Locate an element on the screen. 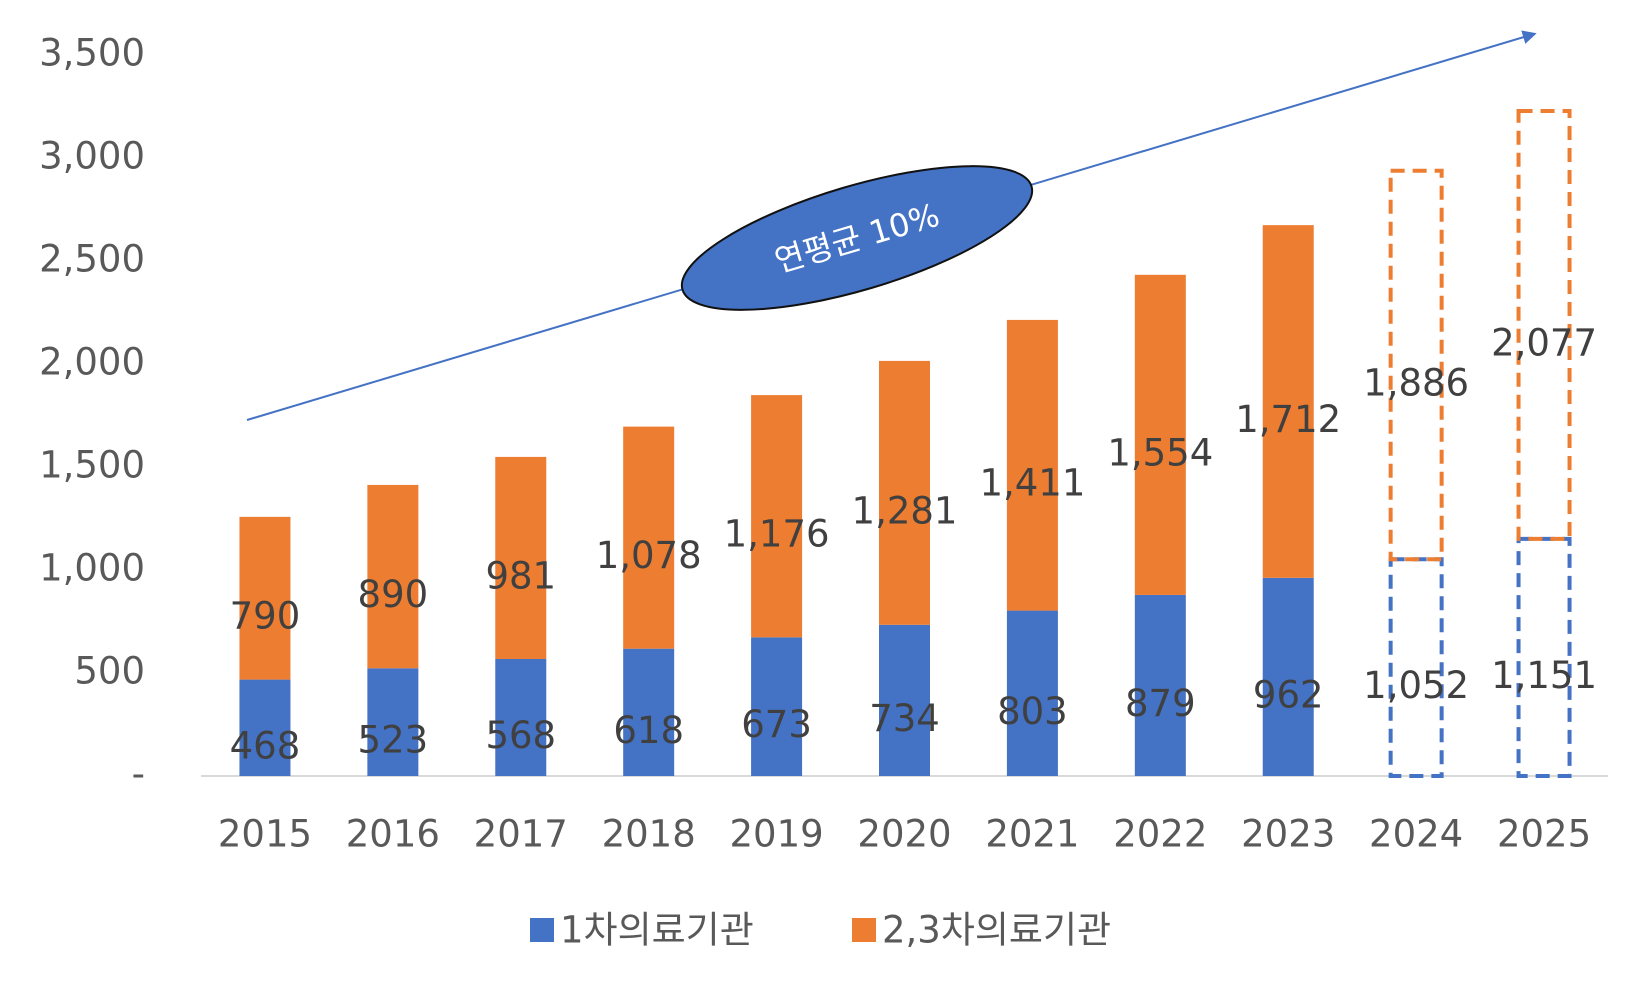  annotation-badge: 연평균 10% is located at coordinates (857, 238).